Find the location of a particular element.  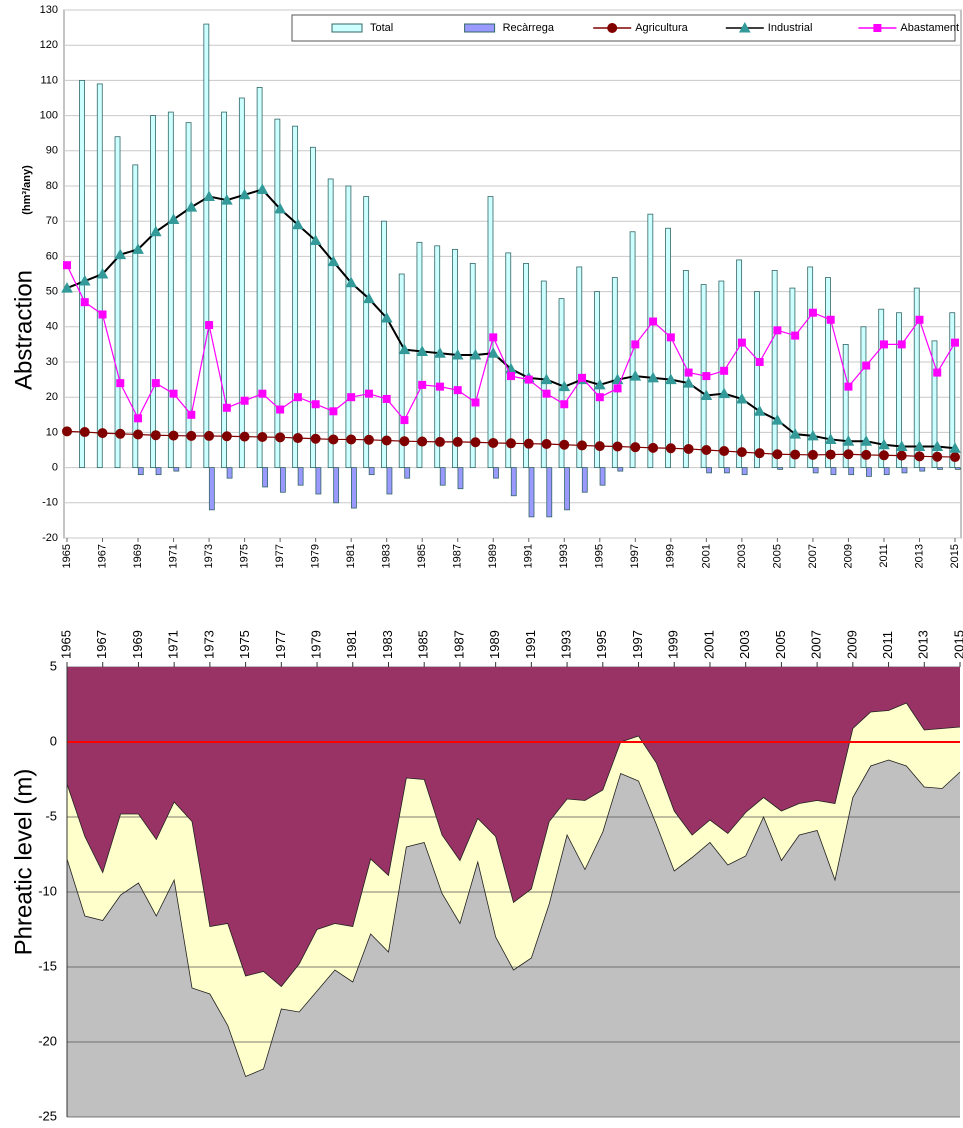

x-tick-label: 1999 is located at coordinates (673, 644).